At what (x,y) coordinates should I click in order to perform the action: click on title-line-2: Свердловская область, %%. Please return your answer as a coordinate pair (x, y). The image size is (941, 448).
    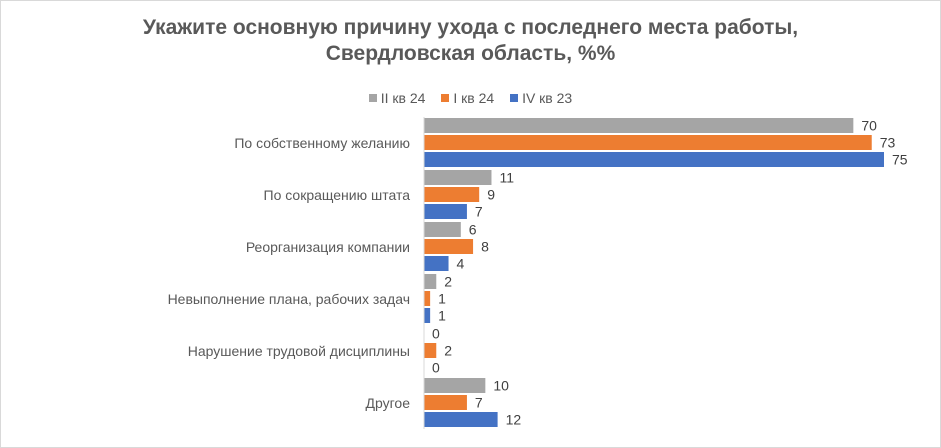
    Looking at the image, I should click on (470, 53).